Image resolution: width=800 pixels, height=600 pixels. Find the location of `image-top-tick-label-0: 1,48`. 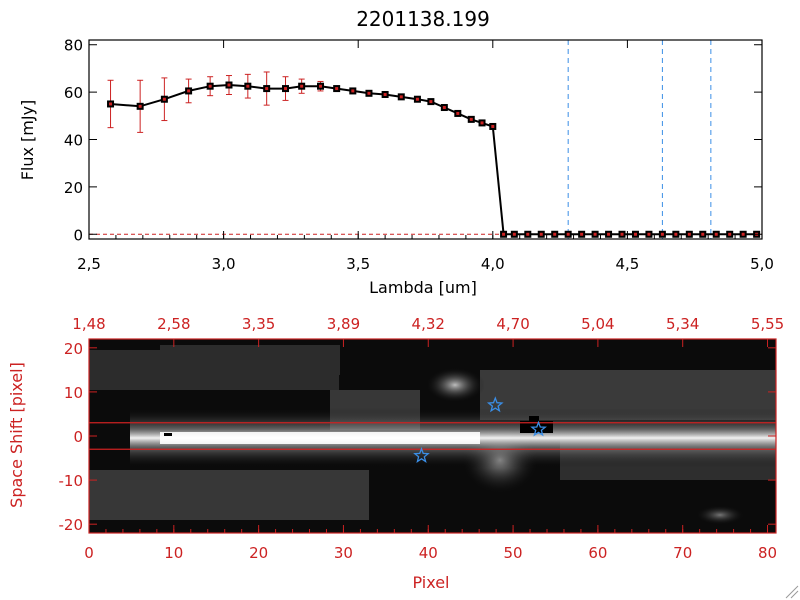

image-top-tick-label-0: 1,48 is located at coordinates (88, 324).